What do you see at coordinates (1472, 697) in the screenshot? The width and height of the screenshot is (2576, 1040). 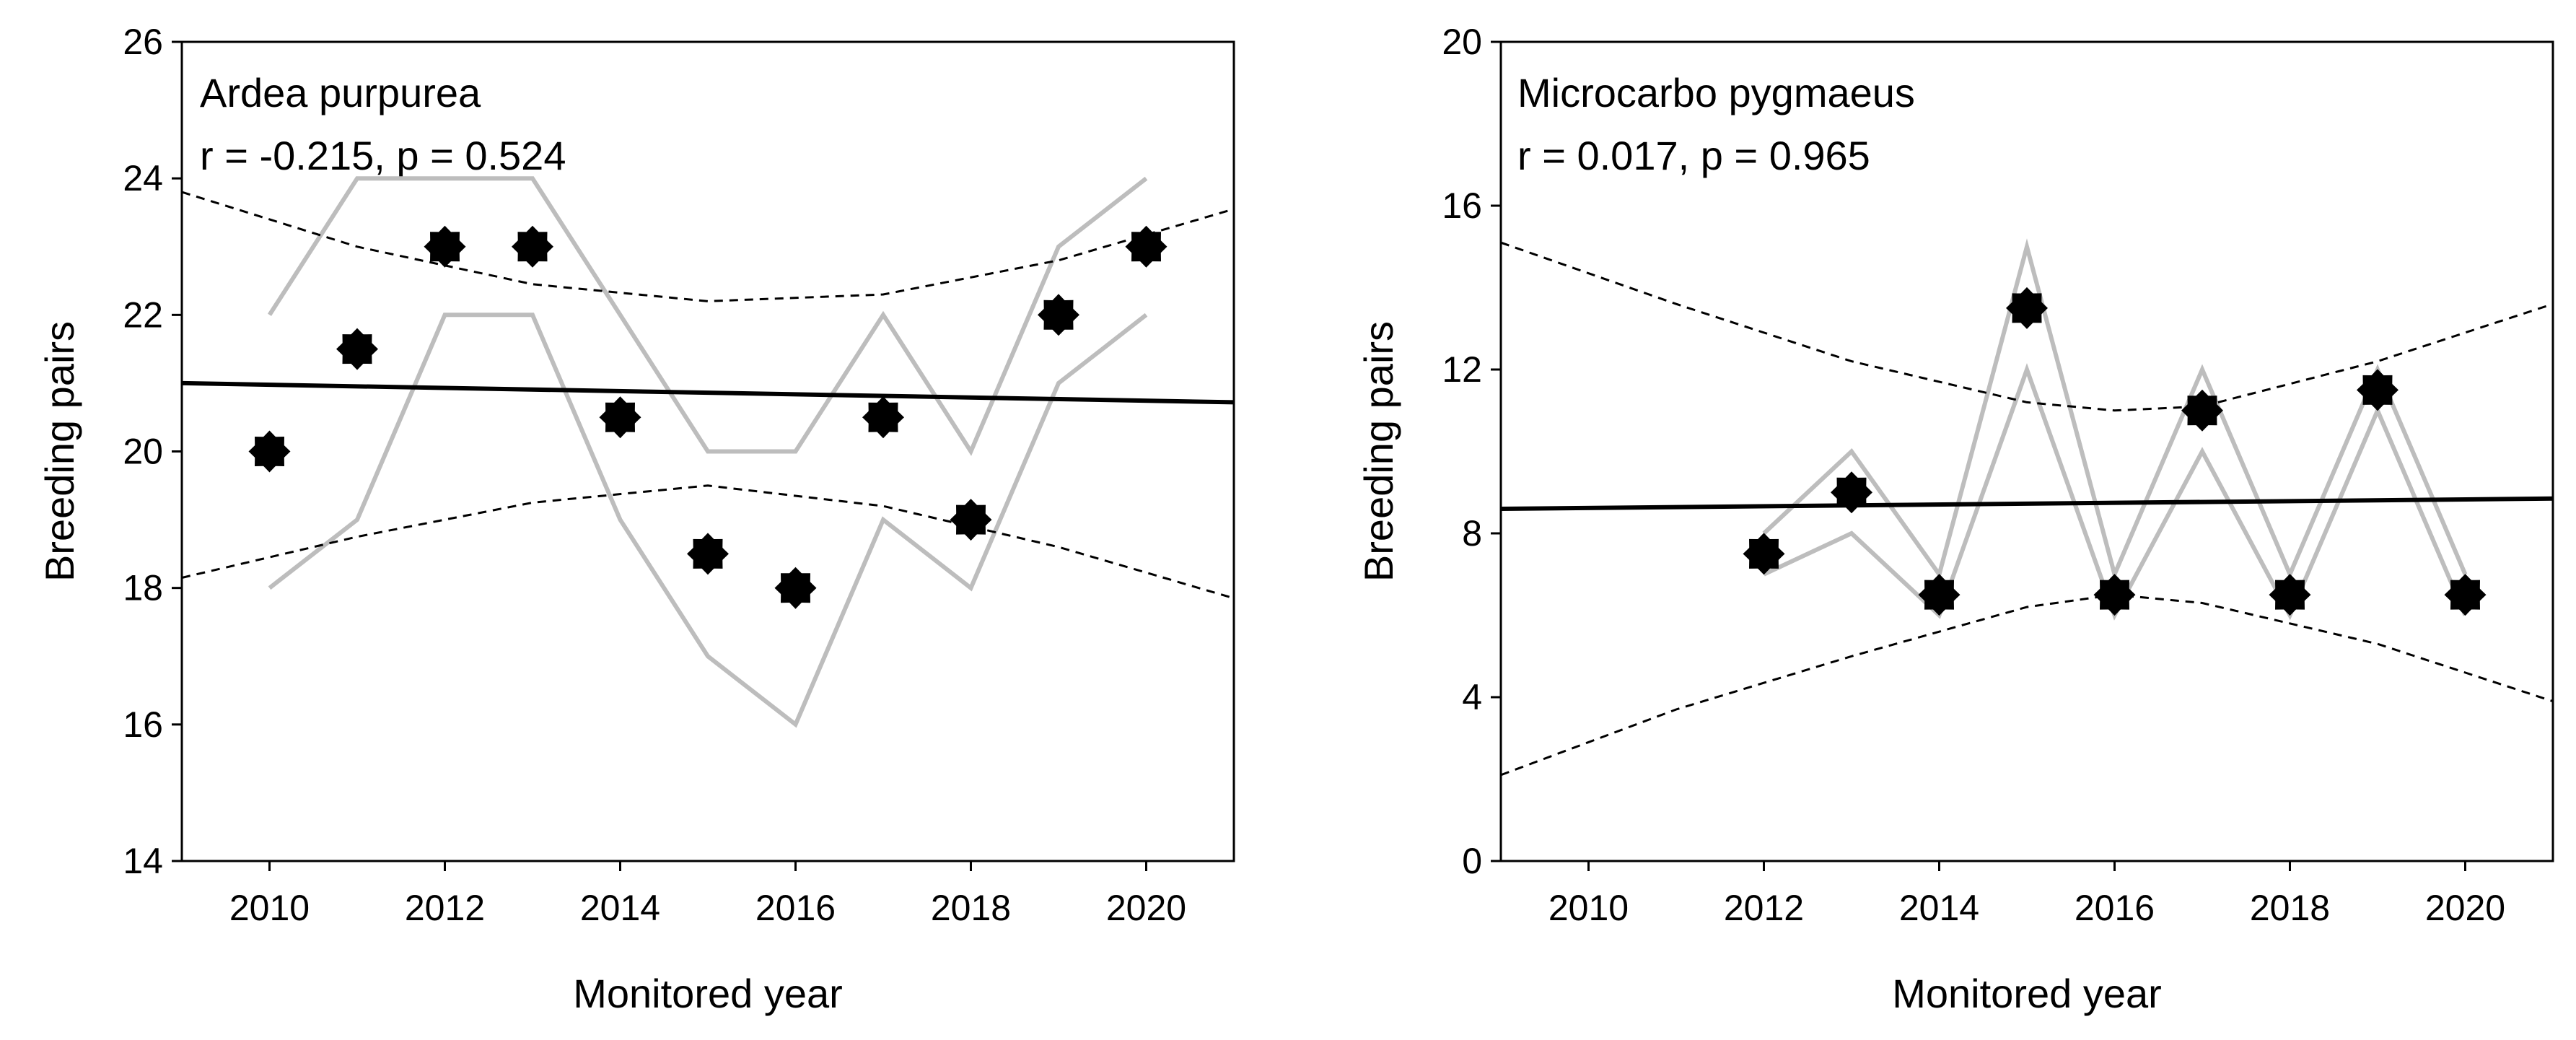 I see `y-tick-label: 4` at bounding box center [1472, 697].